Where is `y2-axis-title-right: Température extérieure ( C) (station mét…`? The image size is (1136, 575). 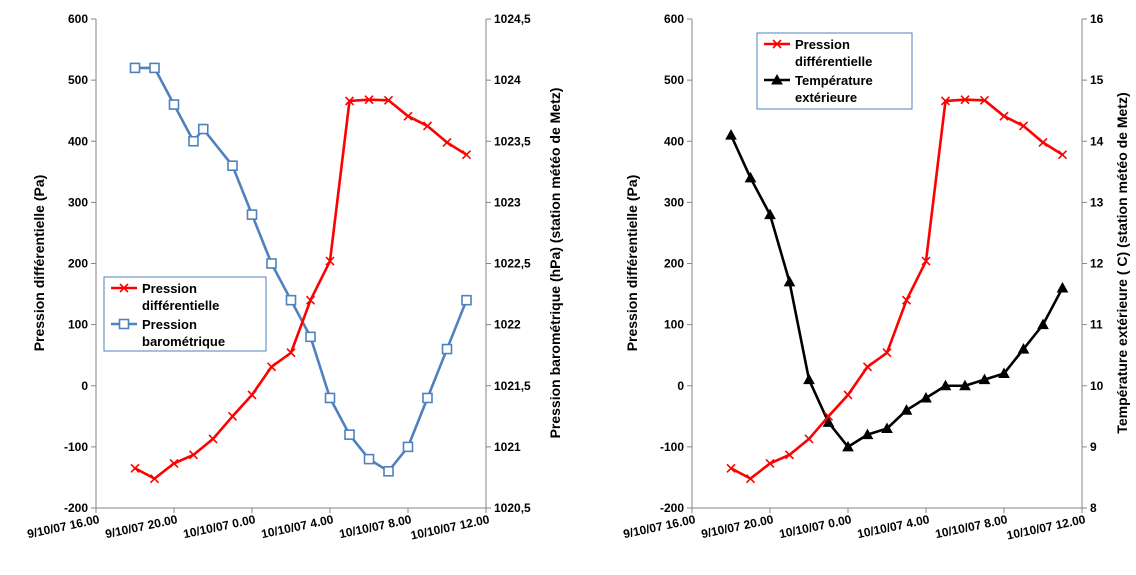
y2-axis-title-right: Température extérieure ( C) (station mét… is located at coordinates (1122, 262).